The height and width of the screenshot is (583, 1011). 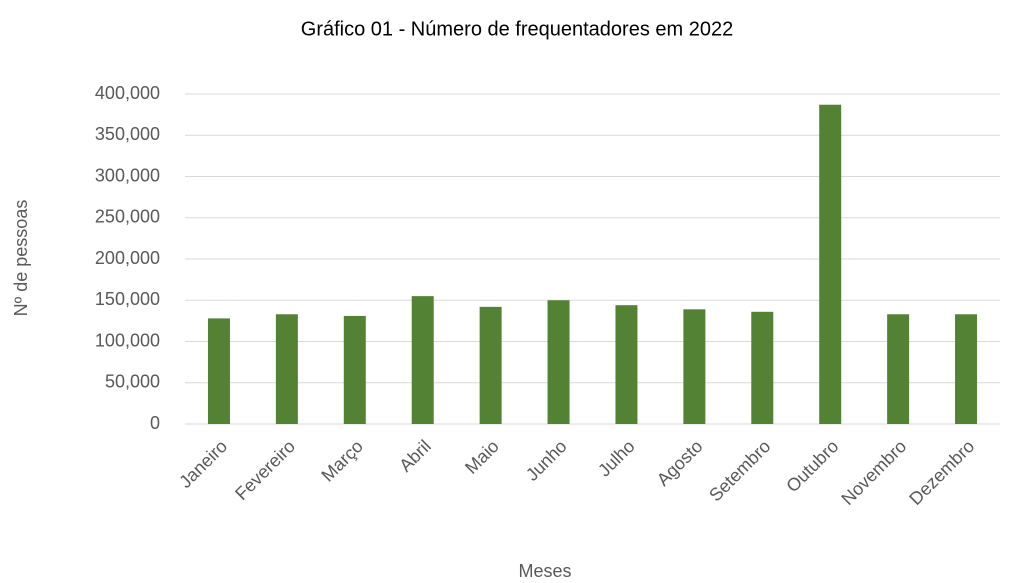 I want to click on x-tick-label: Junho, so click(x=546, y=460).